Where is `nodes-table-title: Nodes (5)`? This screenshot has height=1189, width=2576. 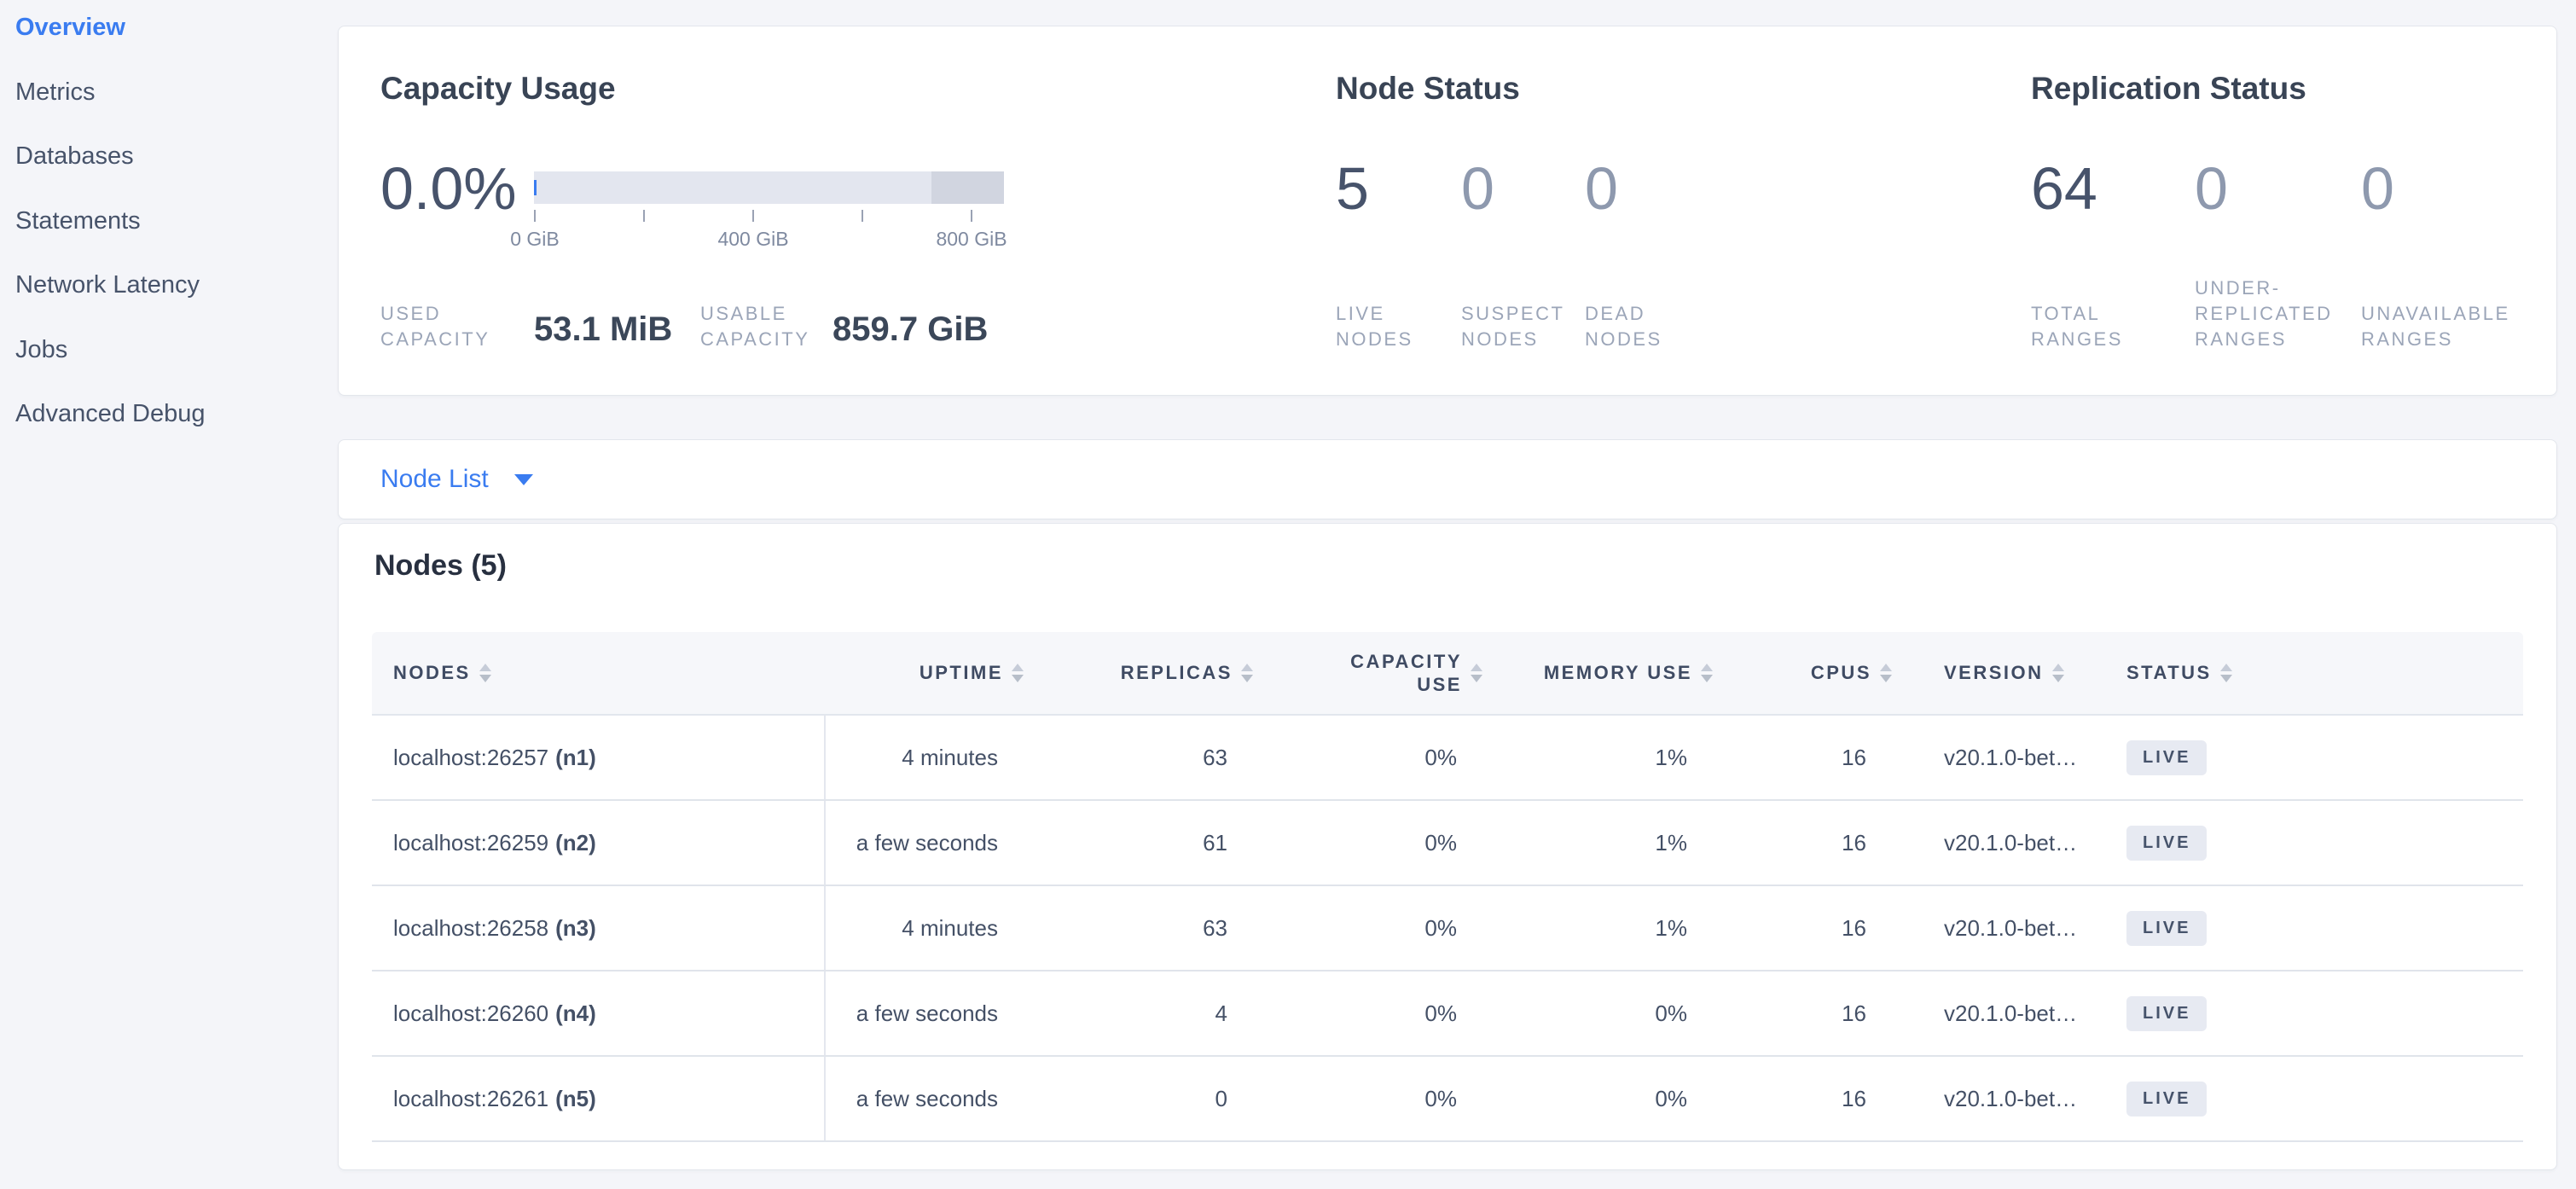
nodes-table-title: Nodes (5) is located at coordinates (440, 565).